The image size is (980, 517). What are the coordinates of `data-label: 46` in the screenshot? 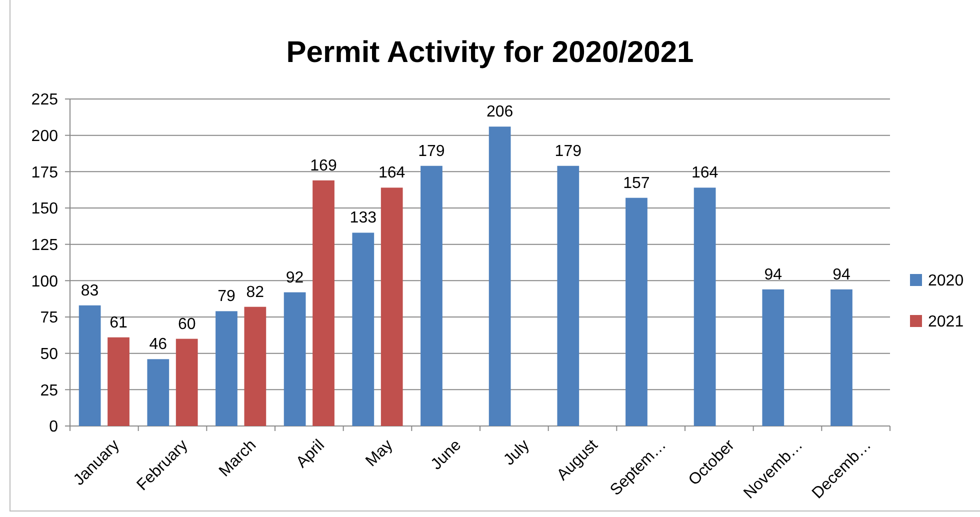 It's located at (158, 345).